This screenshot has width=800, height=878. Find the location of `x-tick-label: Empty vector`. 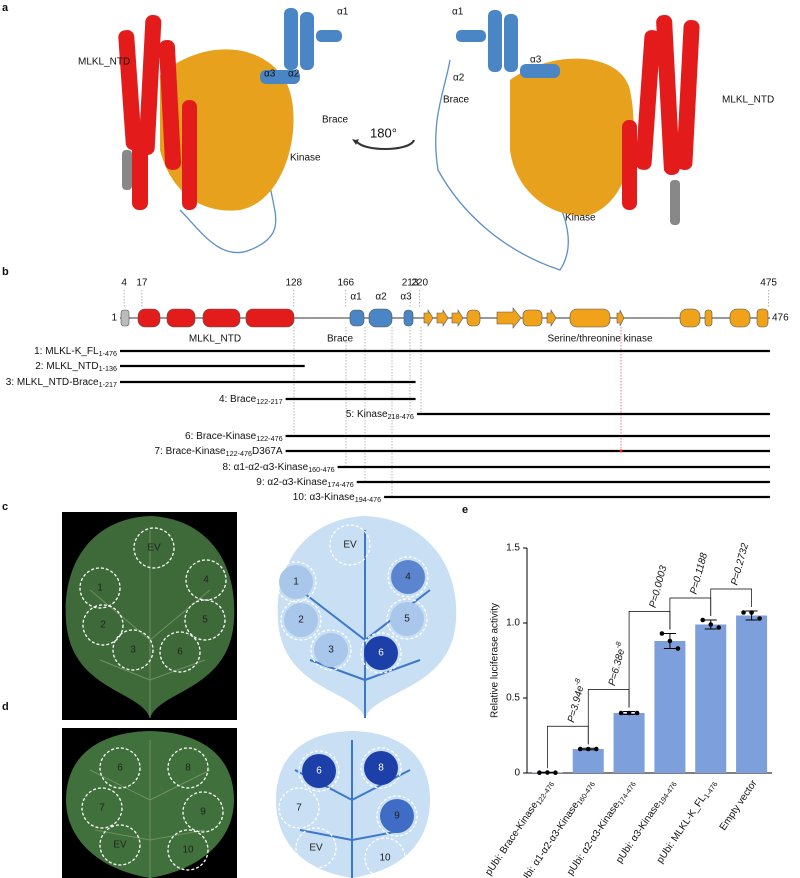

x-tick-label: Empty vector is located at coordinates (739, 804).